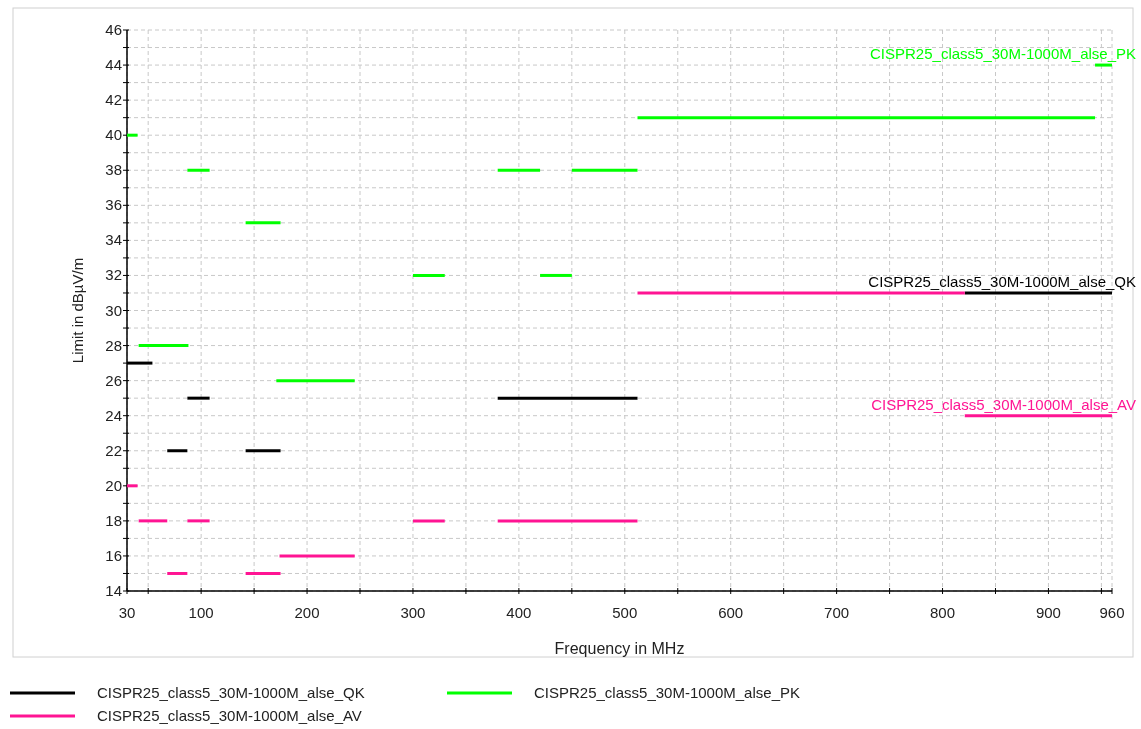 Image resolution: width=1141 pixels, height=729 pixels. Describe the element at coordinates (1112, 612) in the screenshot. I see `x-tick-label: 960` at that location.